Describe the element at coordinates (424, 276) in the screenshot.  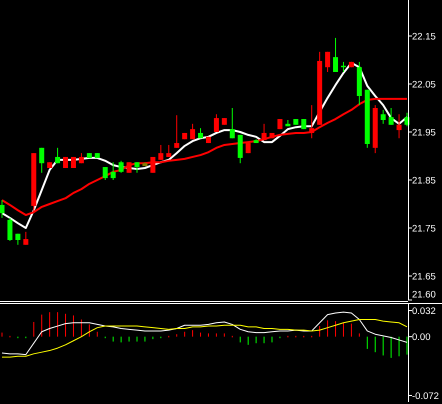
I see `y-tick-label: 21.65` at that location.